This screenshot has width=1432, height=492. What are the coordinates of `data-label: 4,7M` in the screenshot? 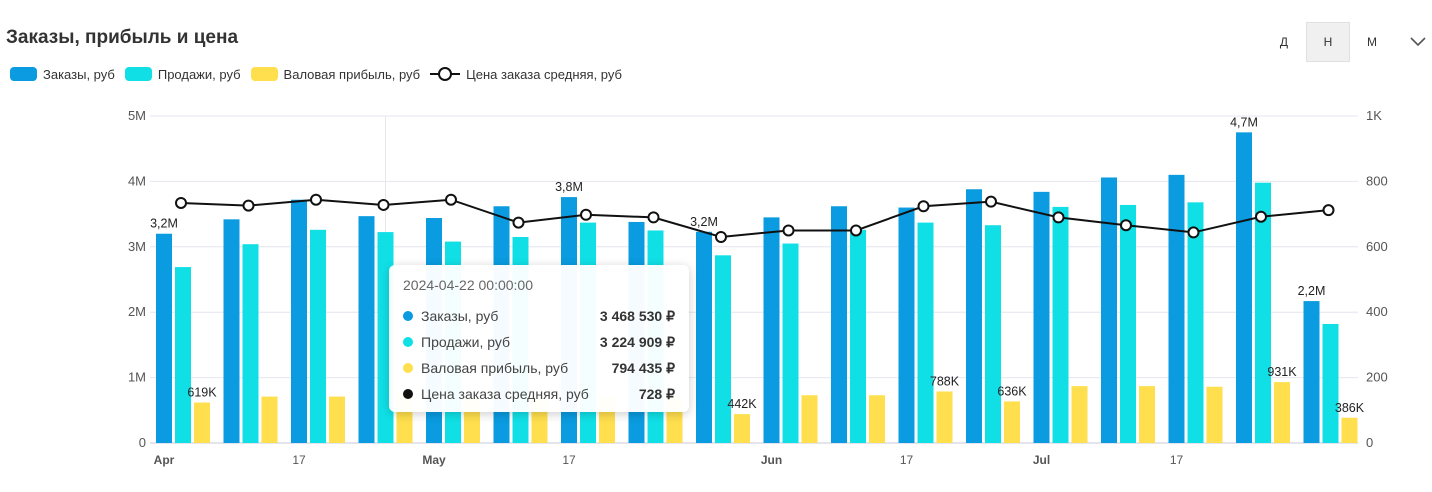 It's located at (1244, 122).